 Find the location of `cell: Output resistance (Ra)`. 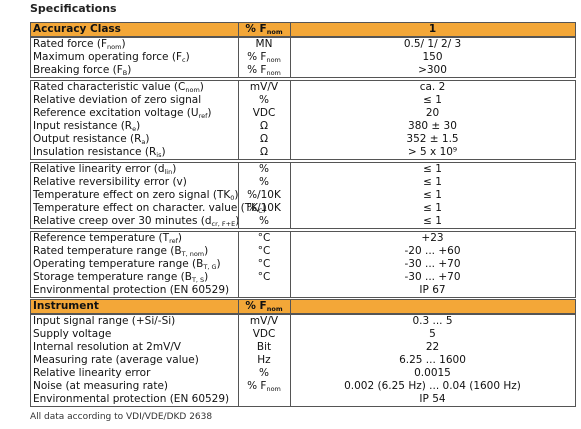

cell: Output resistance (Ra) is located at coordinates (134, 139).